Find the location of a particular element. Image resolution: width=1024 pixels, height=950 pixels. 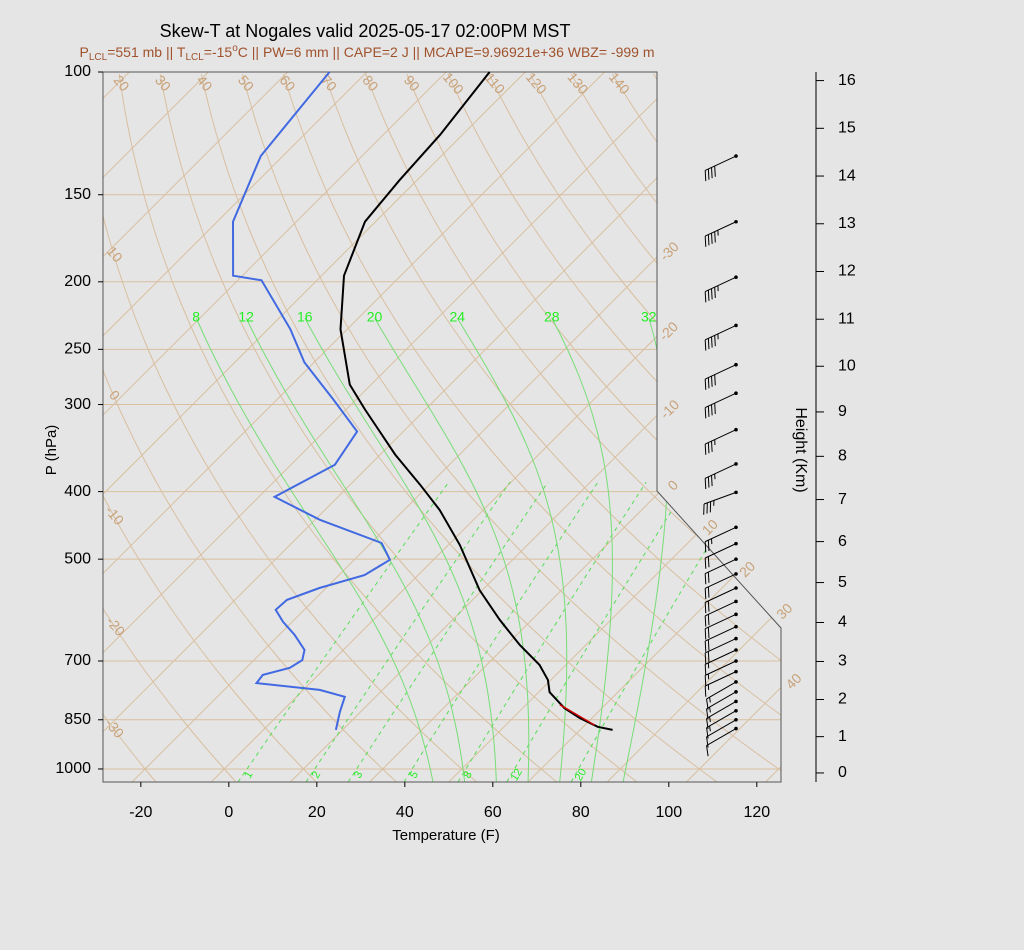

profile-line is located at coordinates (311, 401).